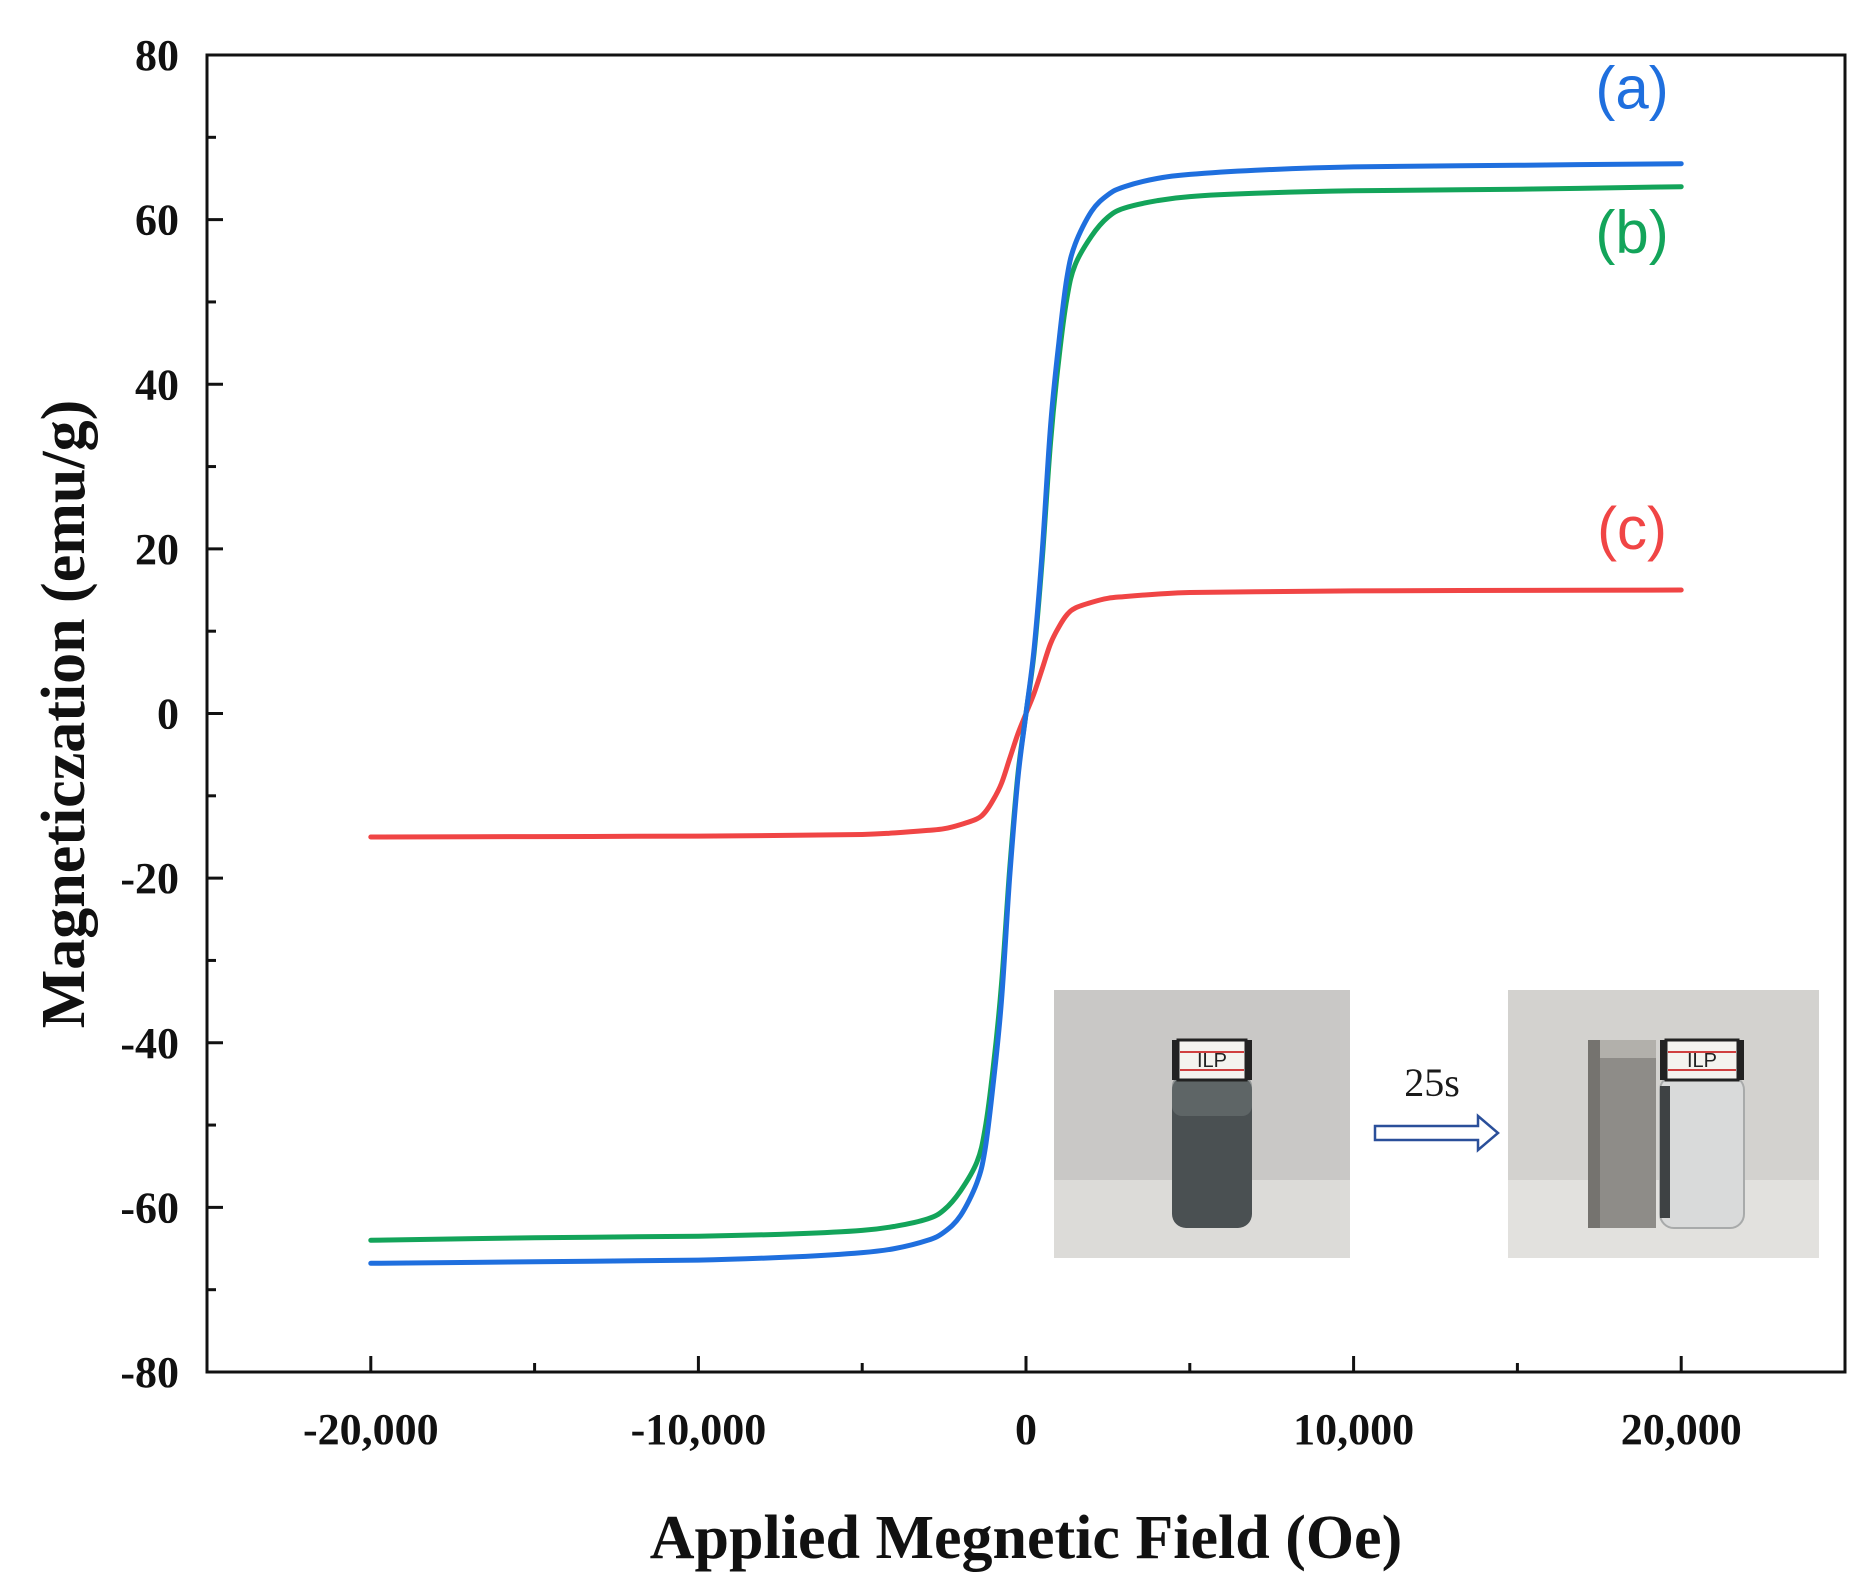 Image resolution: width=1864 pixels, height=1584 pixels. I want to click on x-tick-label: 0, so click(1026, 1429).